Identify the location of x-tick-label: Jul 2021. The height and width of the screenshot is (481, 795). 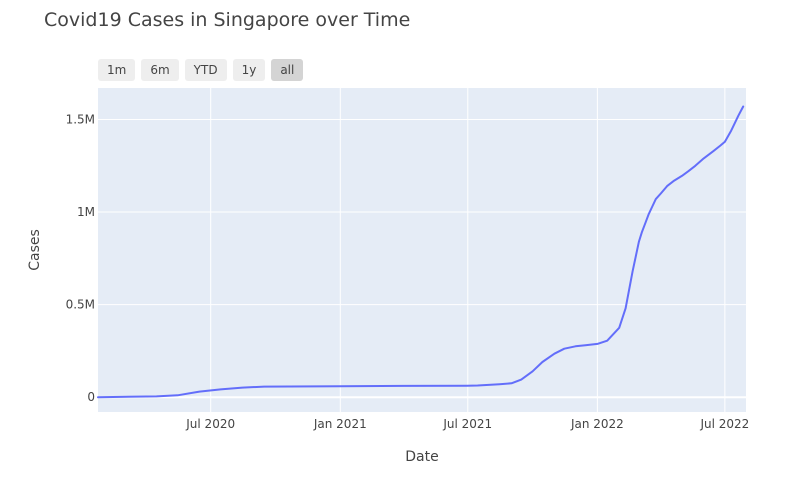
(467, 424).